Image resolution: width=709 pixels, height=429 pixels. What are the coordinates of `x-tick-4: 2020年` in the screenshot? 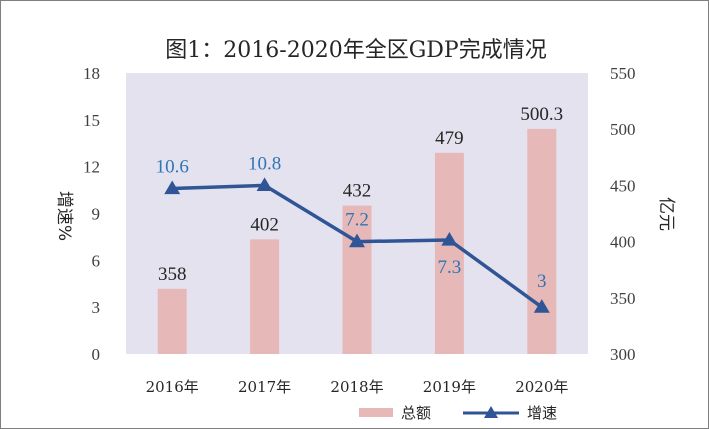 It's located at (541, 387).